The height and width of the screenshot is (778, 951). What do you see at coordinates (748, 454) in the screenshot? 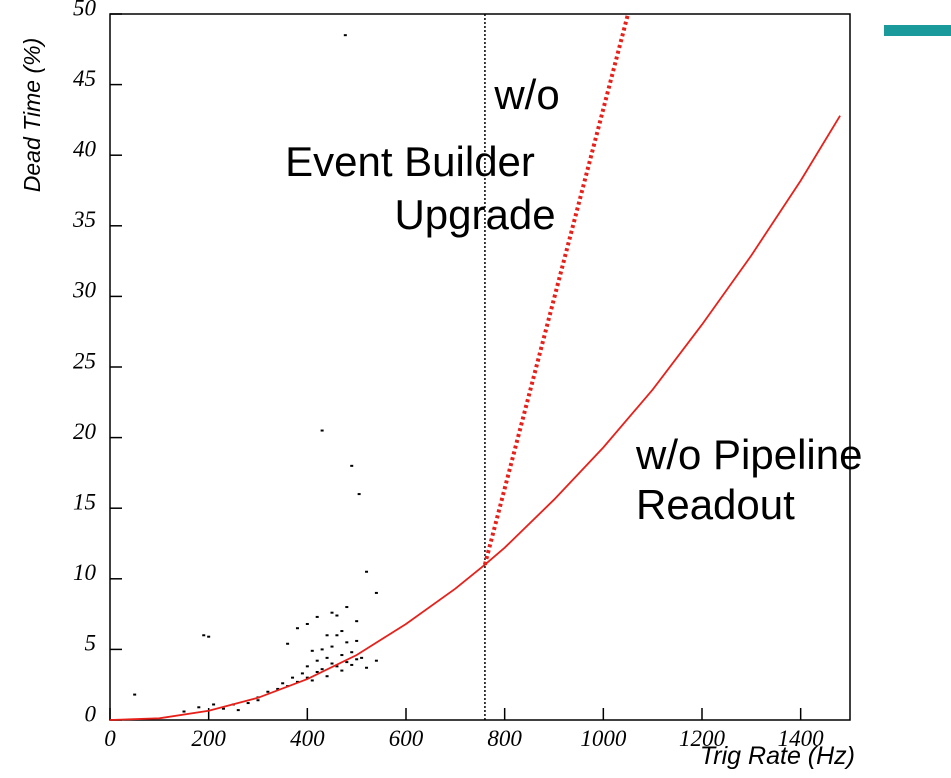
I see `annotation: w/o Pipeline` at bounding box center [748, 454].